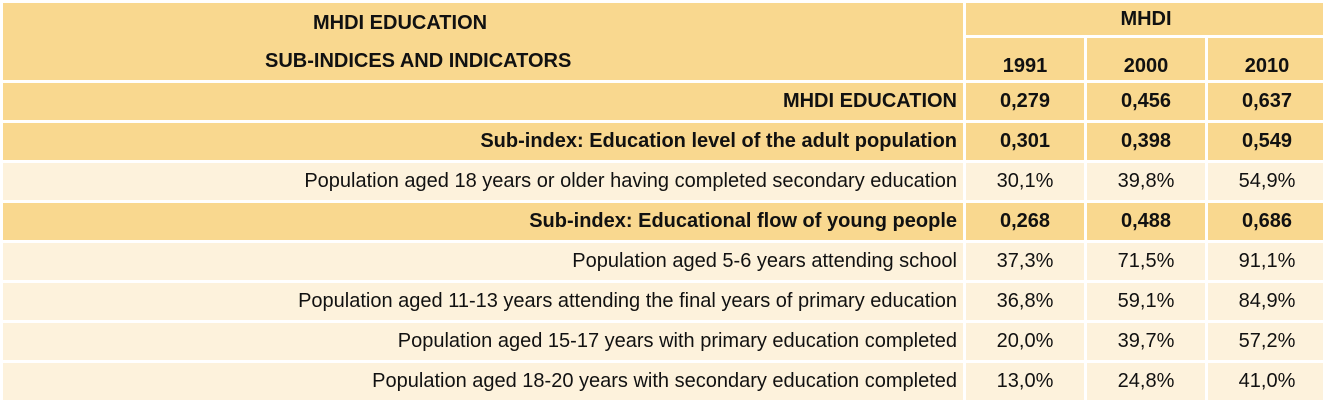 This screenshot has width=1323, height=403. What do you see at coordinates (1267, 101) in the screenshot?
I see `cell-2010: 0,637` at bounding box center [1267, 101].